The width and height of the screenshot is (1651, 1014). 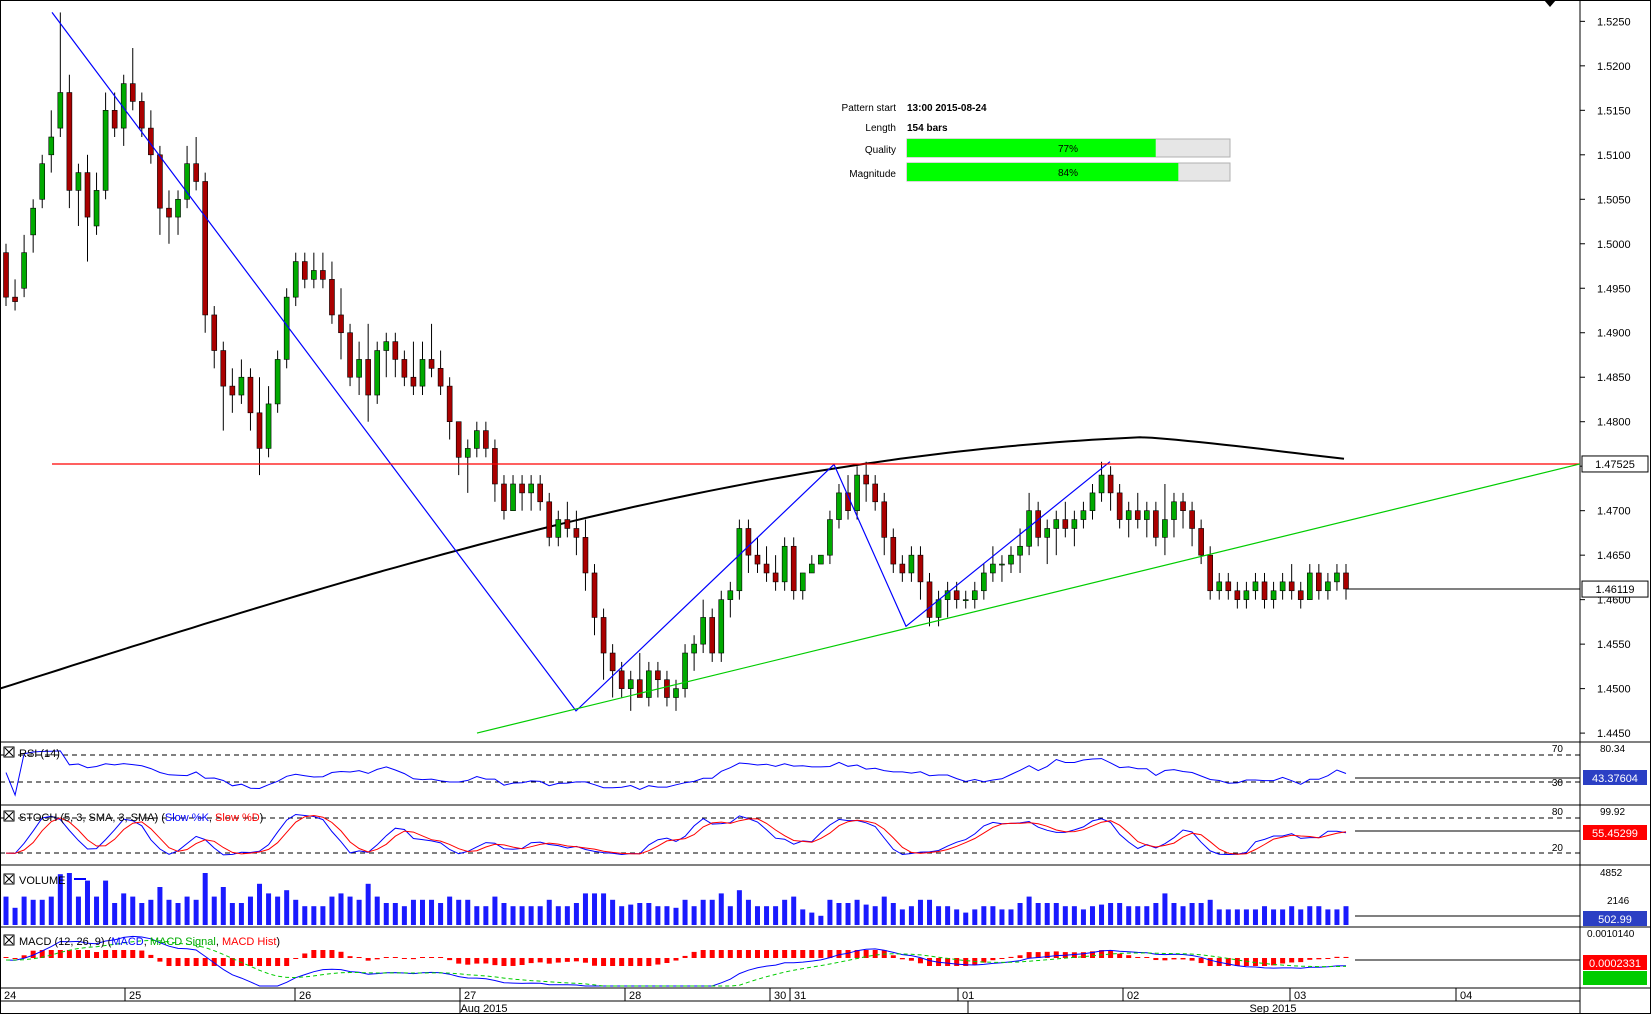 What do you see at coordinates (1614, 156) in the screenshot?
I see `price-tick-label: 1.5100` at bounding box center [1614, 156].